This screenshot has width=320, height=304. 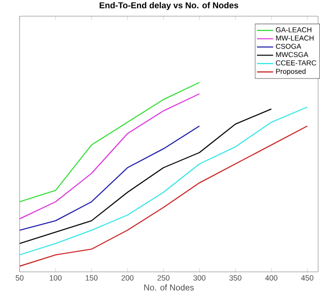 I want to click on x-axis-title: No. of Nodes, so click(x=169, y=287).